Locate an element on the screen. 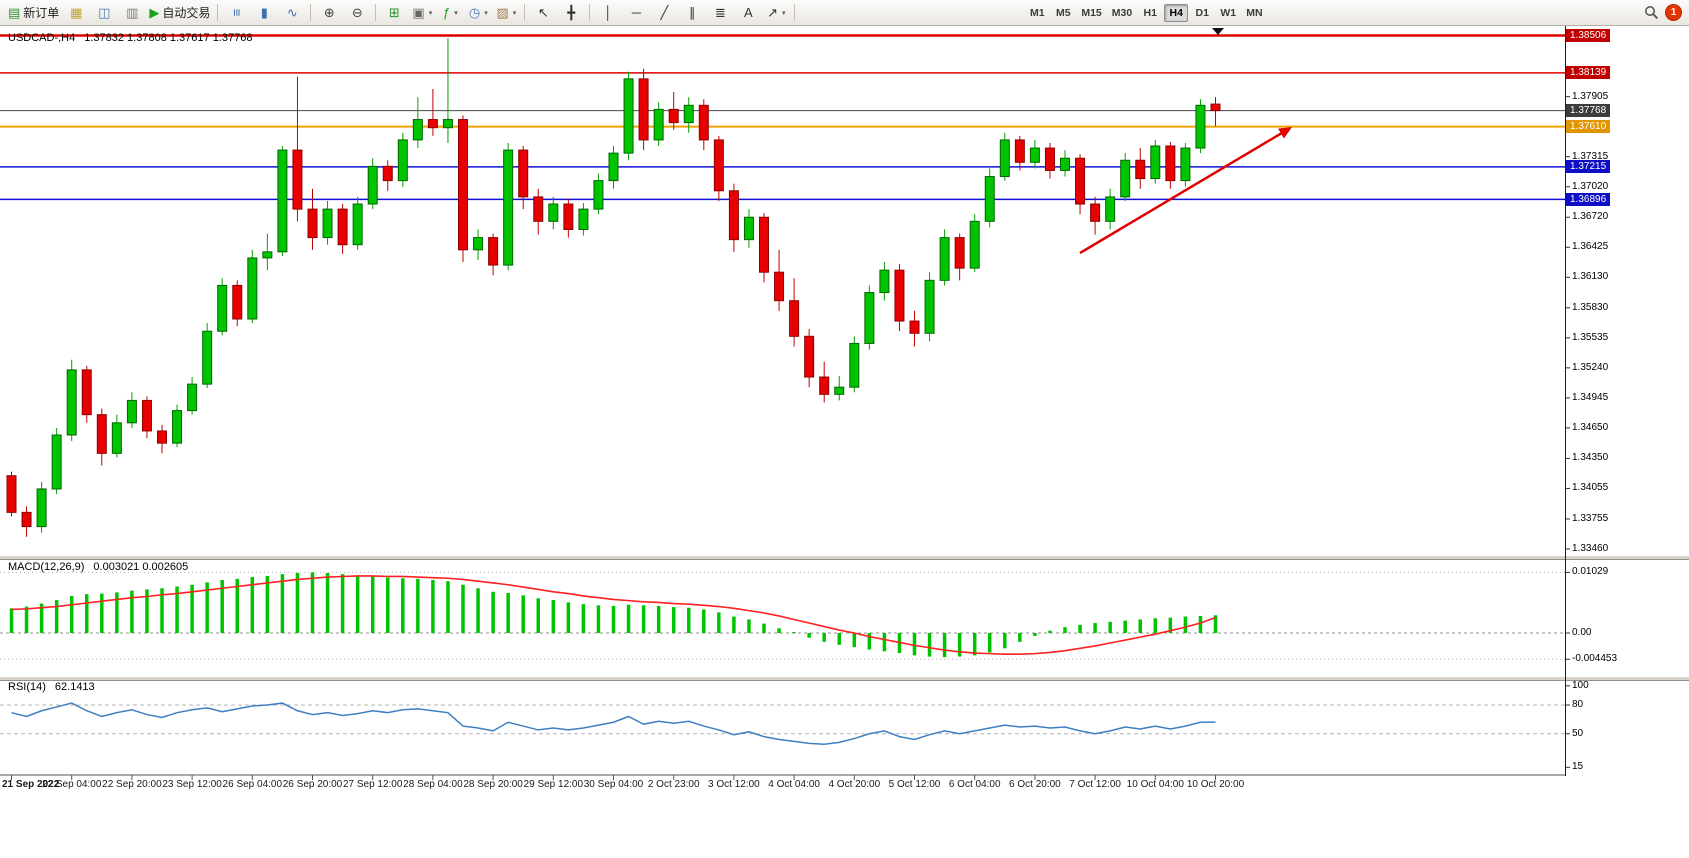  price-tick-label: 1.35535 is located at coordinates (1590, 337).